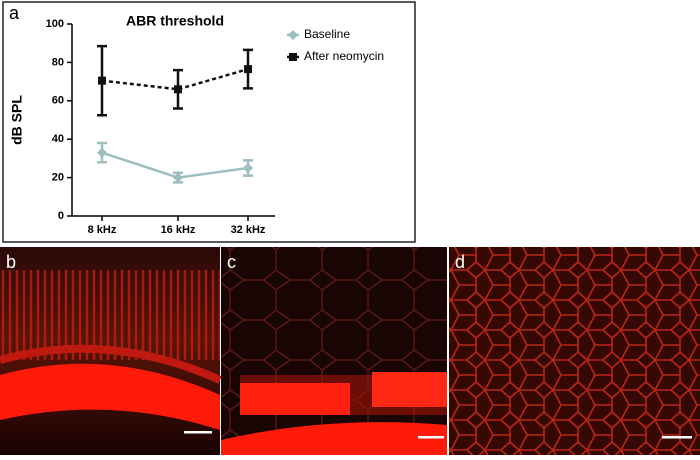  Describe the element at coordinates (11, 262) in the screenshot. I see `panel-label: b` at that location.